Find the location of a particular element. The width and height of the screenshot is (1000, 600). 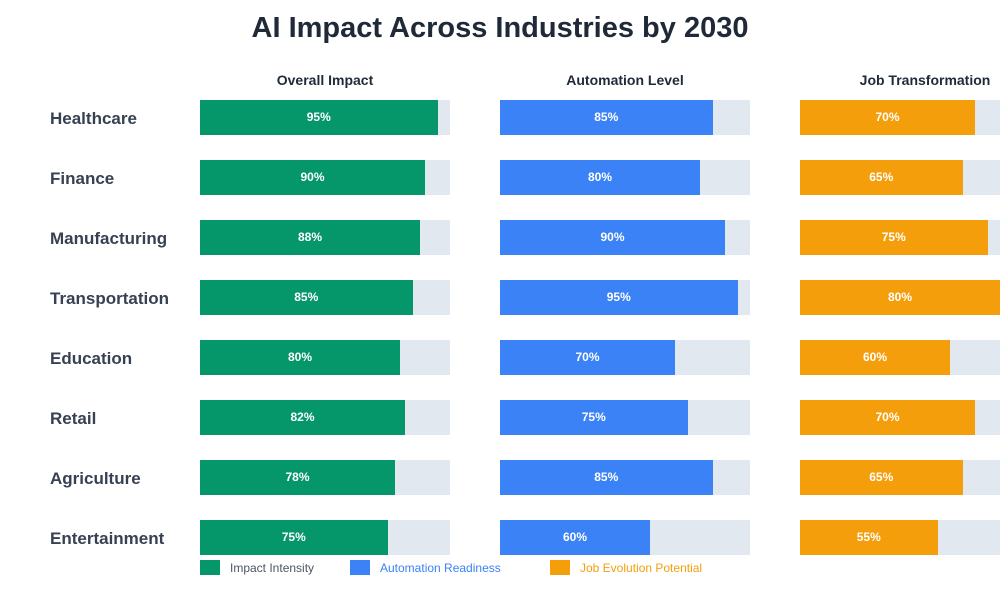

data-label: 55% is located at coordinates (868, 537).